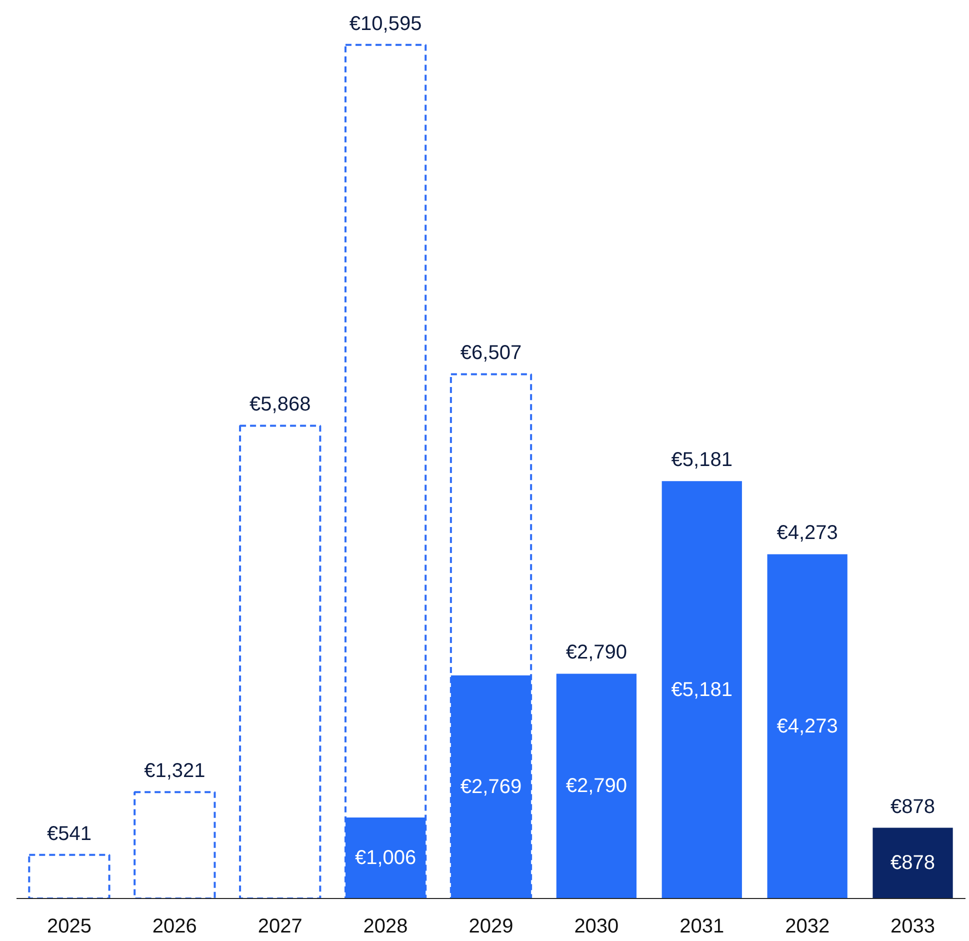 This screenshot has height=941, width=969. What do you see at coordinates (913, 807) in the screenshot?
I see `annotation: €878` at bounding box center [913, 807].